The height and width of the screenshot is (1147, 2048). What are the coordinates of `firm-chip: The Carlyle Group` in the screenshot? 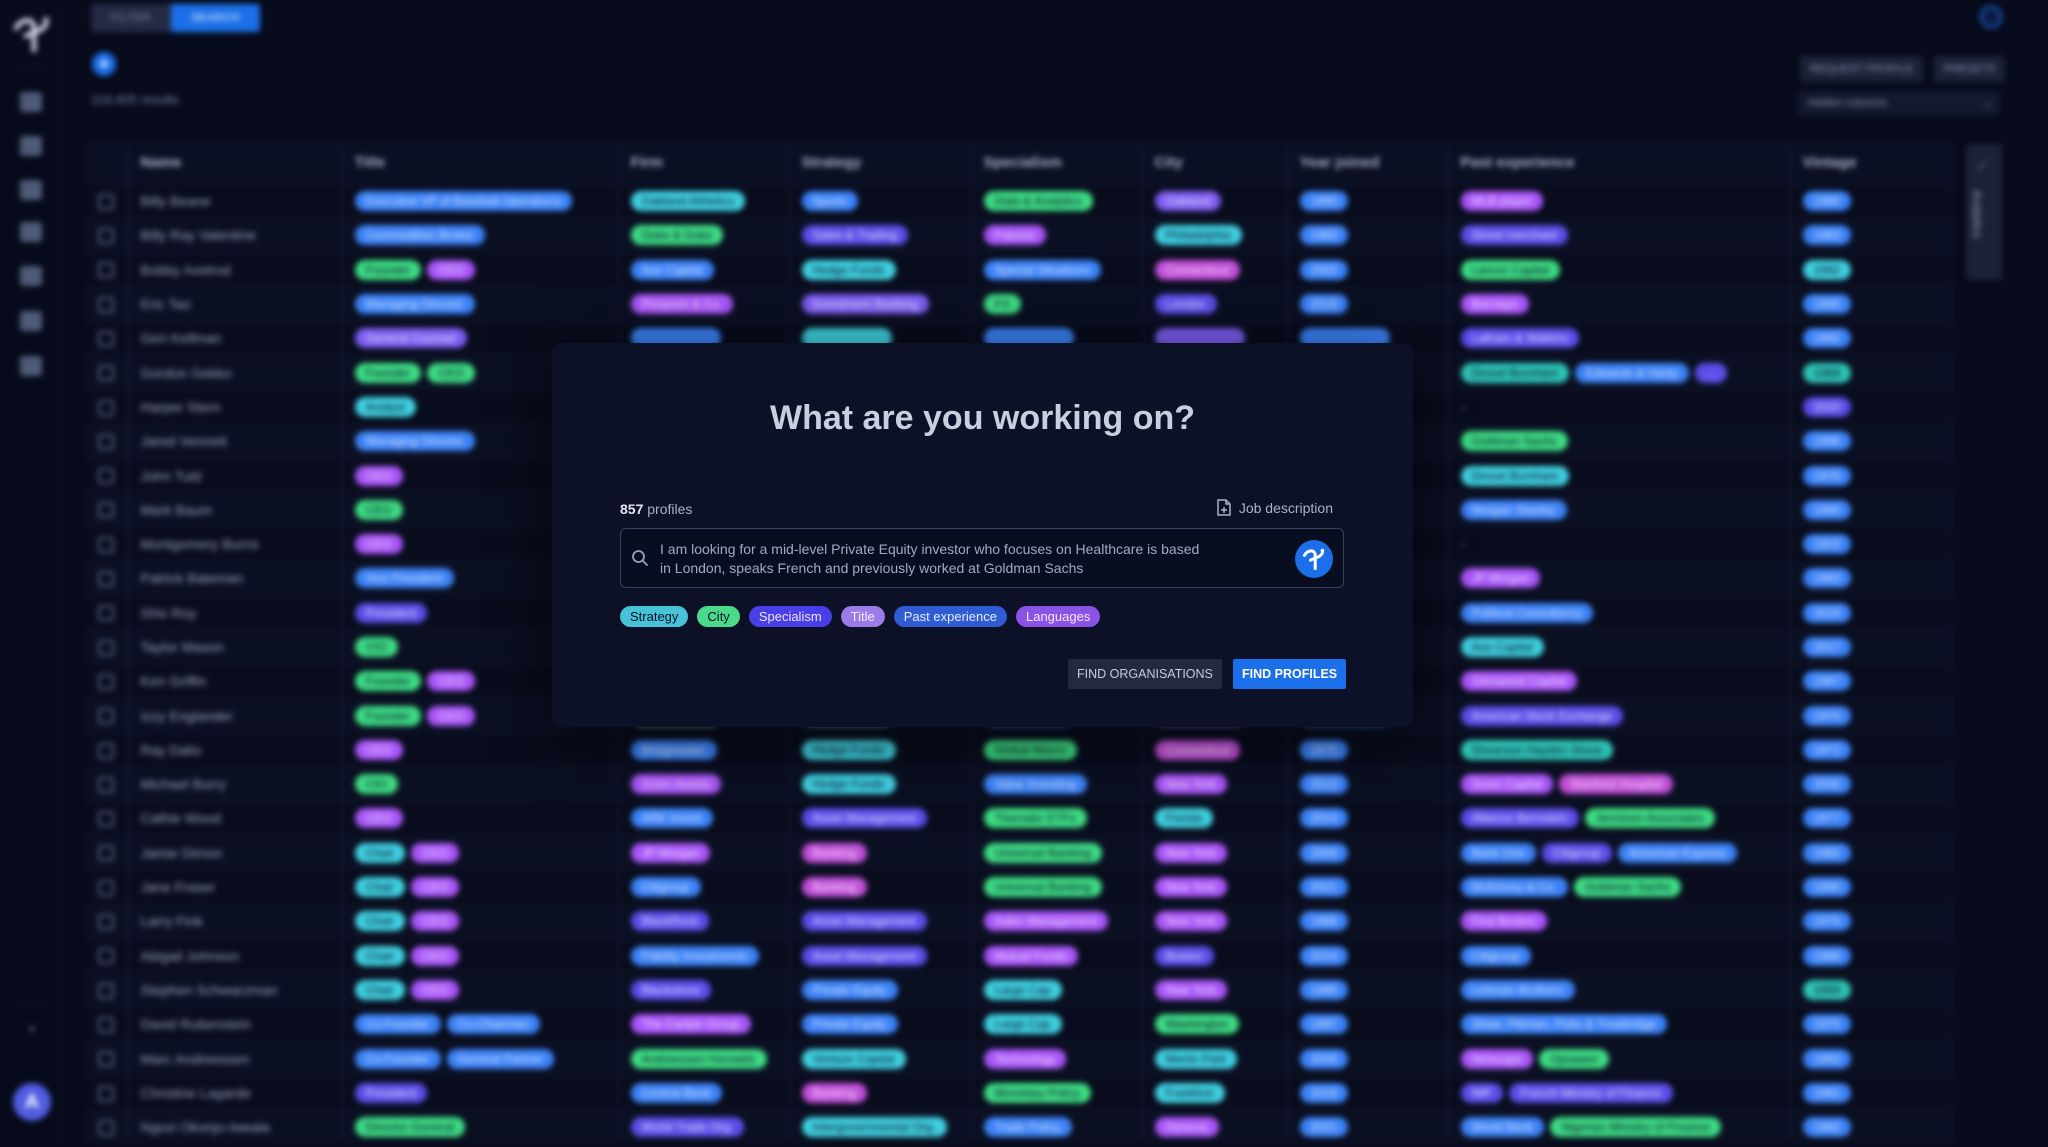 It's located at (690, 1024).